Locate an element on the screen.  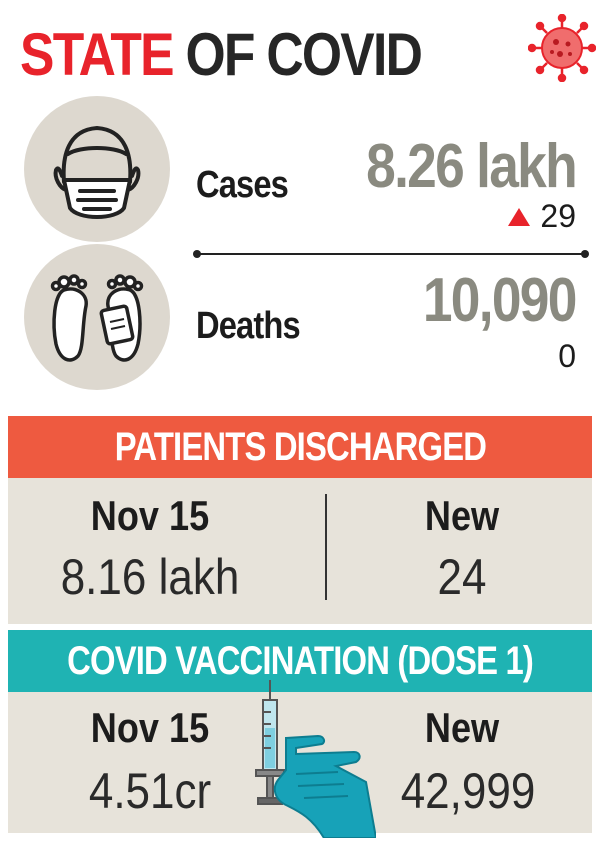
divider is located at coordinates (391, 254).